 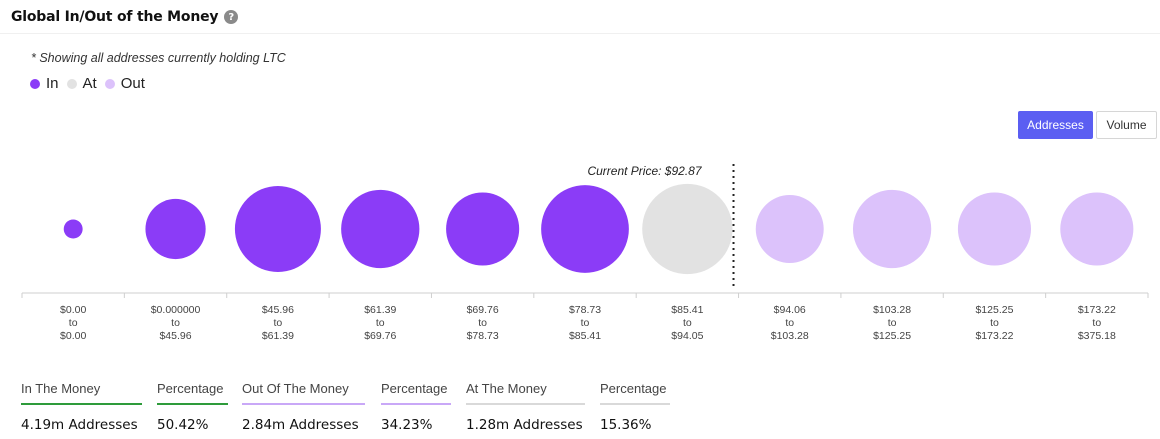 I want to click on legend-item-out: Out, so click(x=124, y=83).